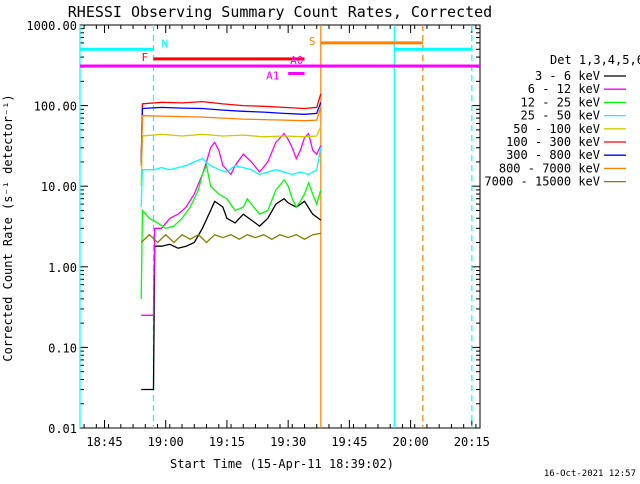  What do you see at coordinates (104, 442) in the screenshot?
I see `x-tick-label: 18:45` at bounding box center [104, 442].